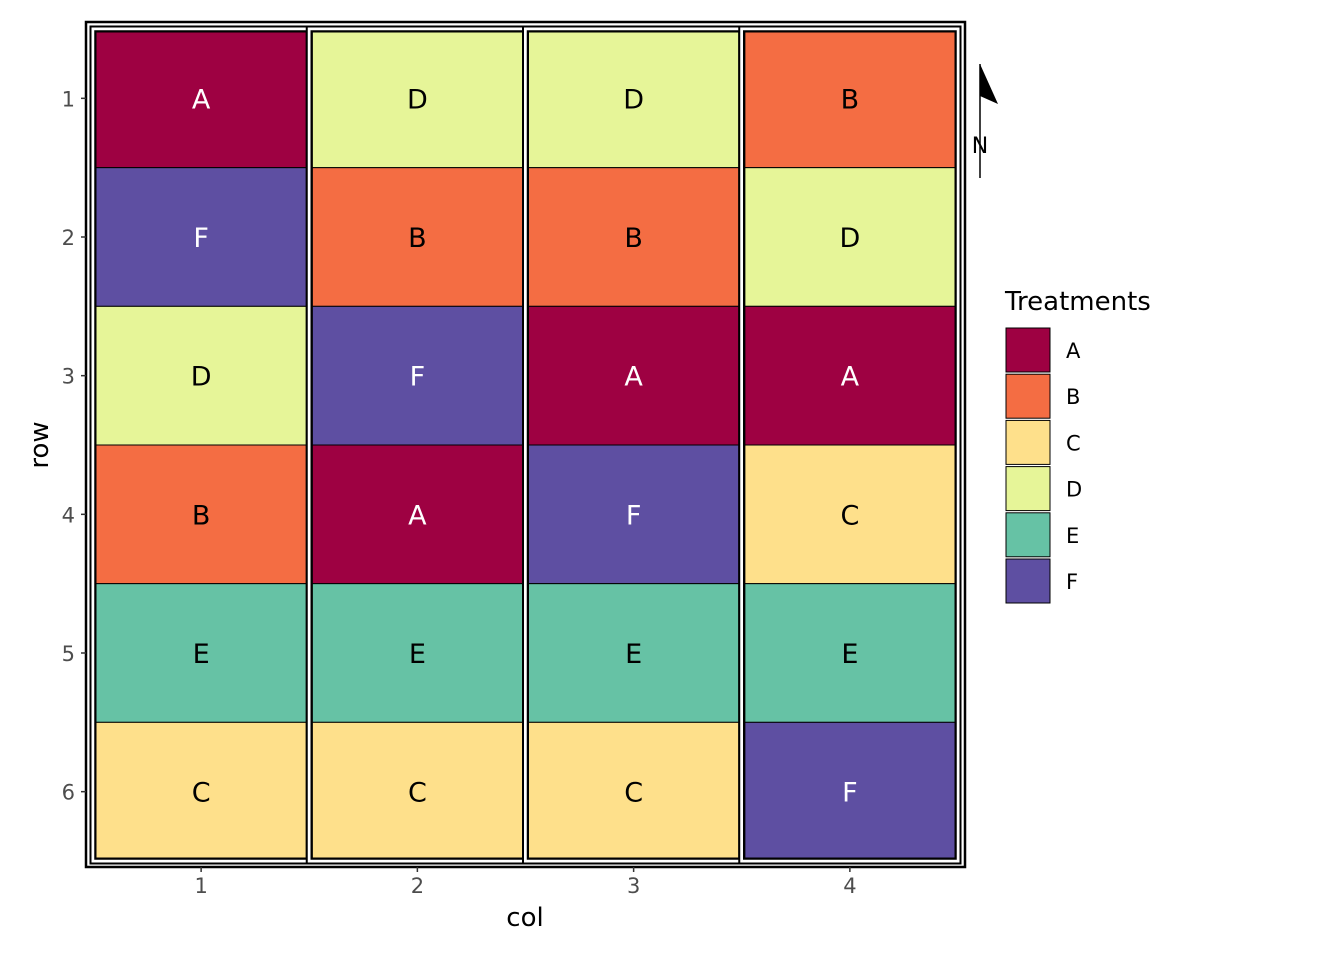 This screenshot has width=1344, height=960. I want to click on legend-title: Treatments, so click(1077, 302).